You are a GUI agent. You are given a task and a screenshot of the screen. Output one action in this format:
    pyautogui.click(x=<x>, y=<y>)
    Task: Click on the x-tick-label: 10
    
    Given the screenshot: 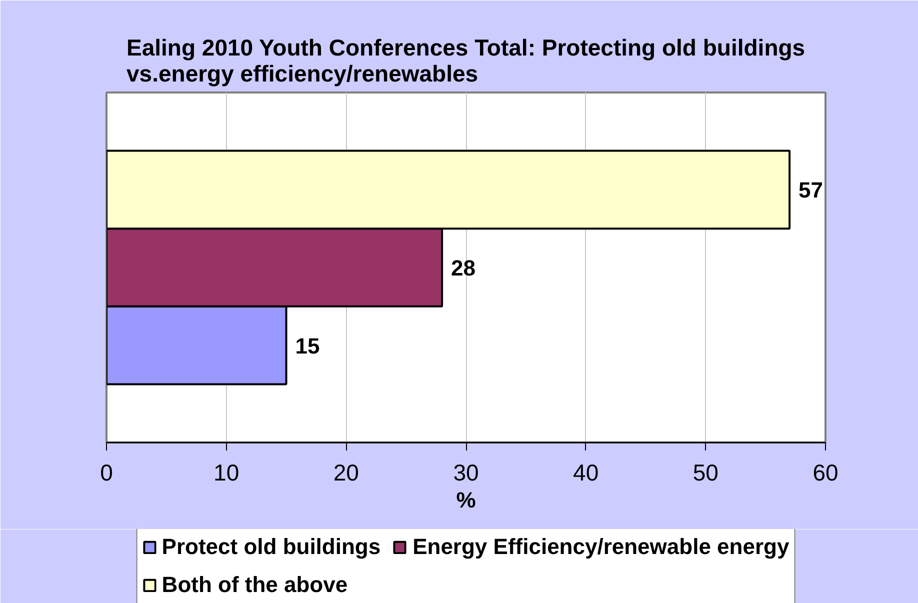 What is the action you would take?
    pyautogui.click(x=227, y=473)
    